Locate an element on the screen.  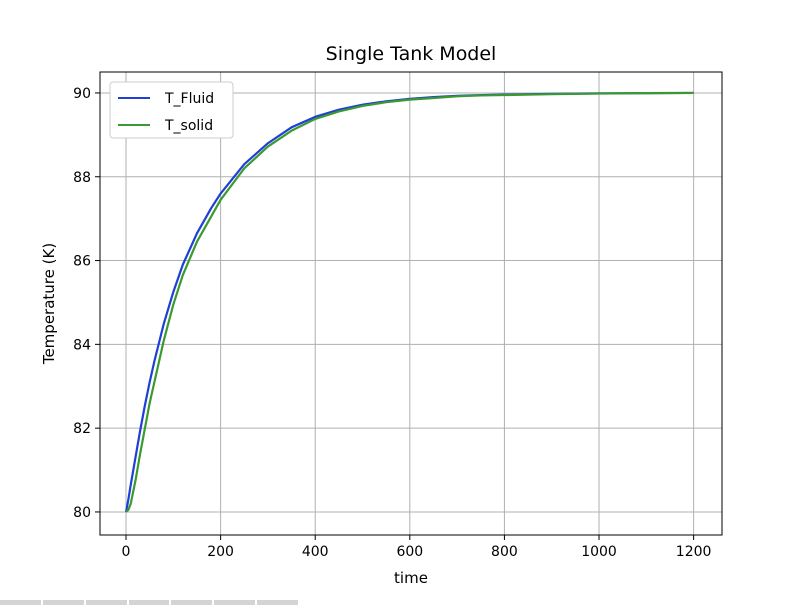
x-axis-ticks: 0 200 400 600 800 1000 1200 is located at coordinates (417, 547).